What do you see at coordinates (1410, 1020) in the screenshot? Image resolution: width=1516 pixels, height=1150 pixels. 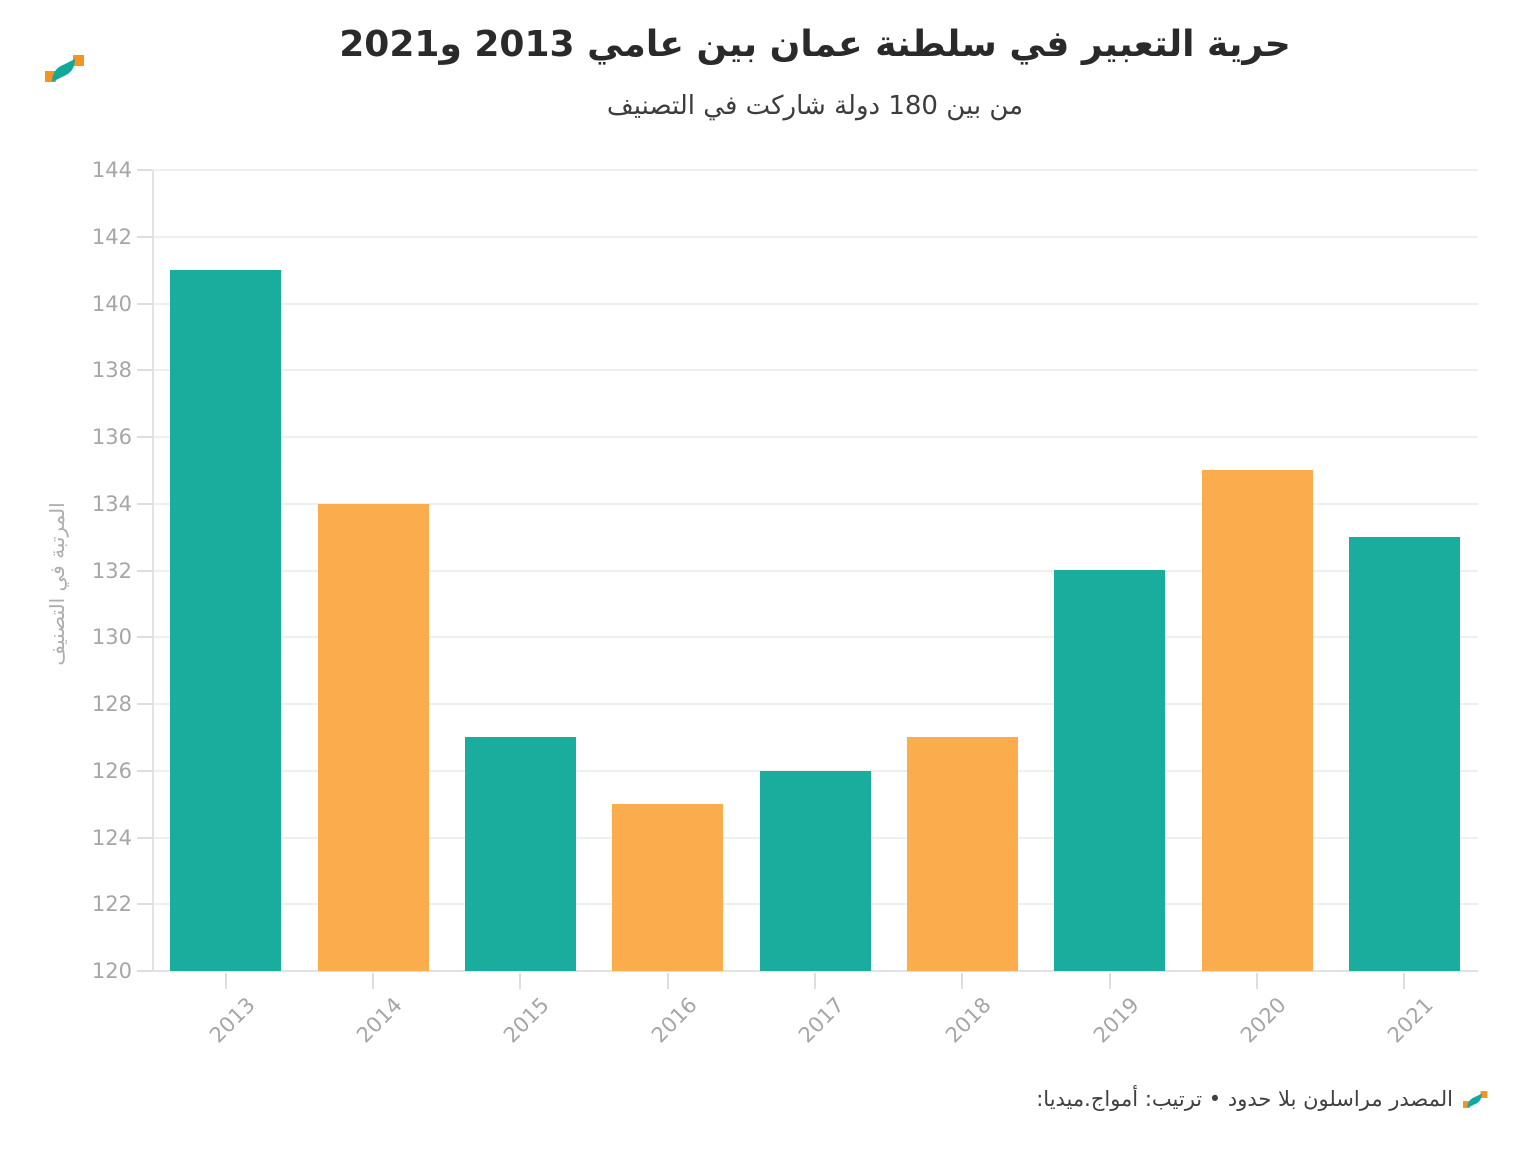 I see `x-tick-label: 2021` at bounding box center [1410, 1020].